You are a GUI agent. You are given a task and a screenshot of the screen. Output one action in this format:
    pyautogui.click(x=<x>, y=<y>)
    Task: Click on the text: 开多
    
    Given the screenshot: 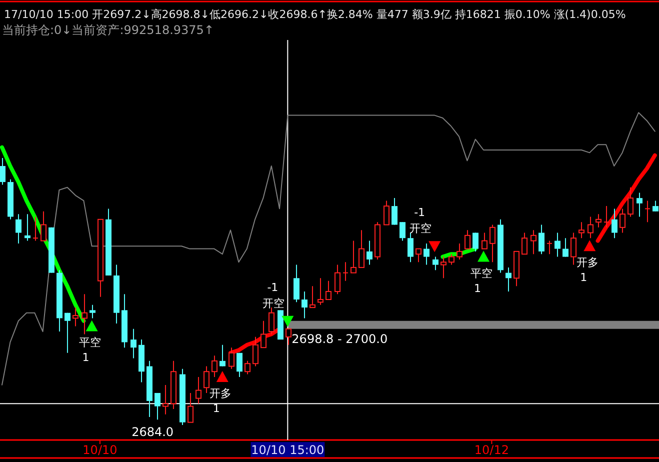 What is the action you would take?
    pyautogui.click(x=587, y=263)
    